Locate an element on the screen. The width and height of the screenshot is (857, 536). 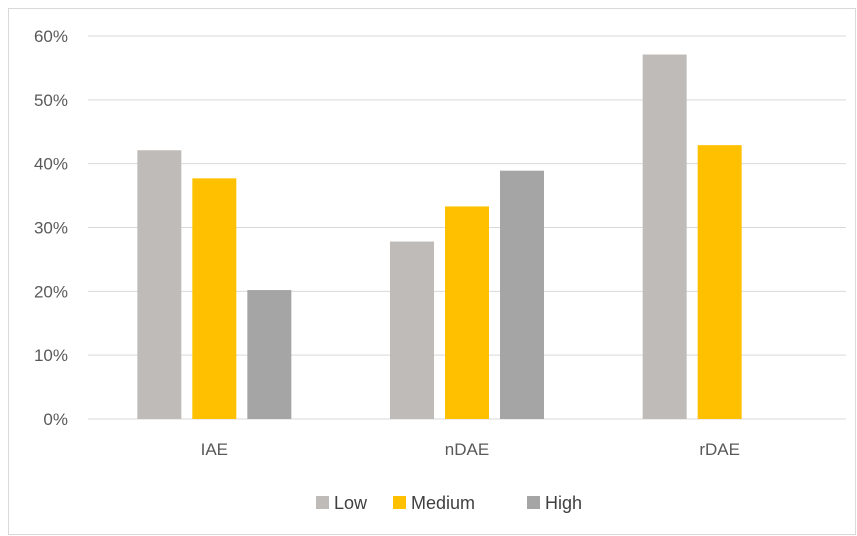
y-axis-tick-labels: 0% 10% 20% 30% 40% 50% 60% is located at coordinates (51, 228).